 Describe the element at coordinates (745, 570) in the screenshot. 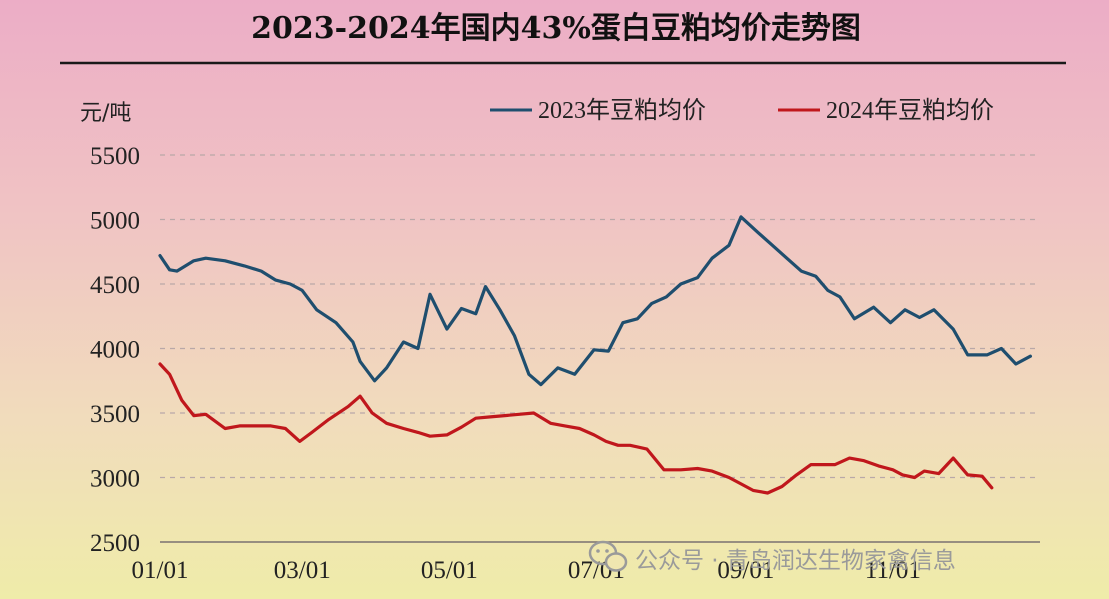

I see `x-tick-label: 09/01` at that location.